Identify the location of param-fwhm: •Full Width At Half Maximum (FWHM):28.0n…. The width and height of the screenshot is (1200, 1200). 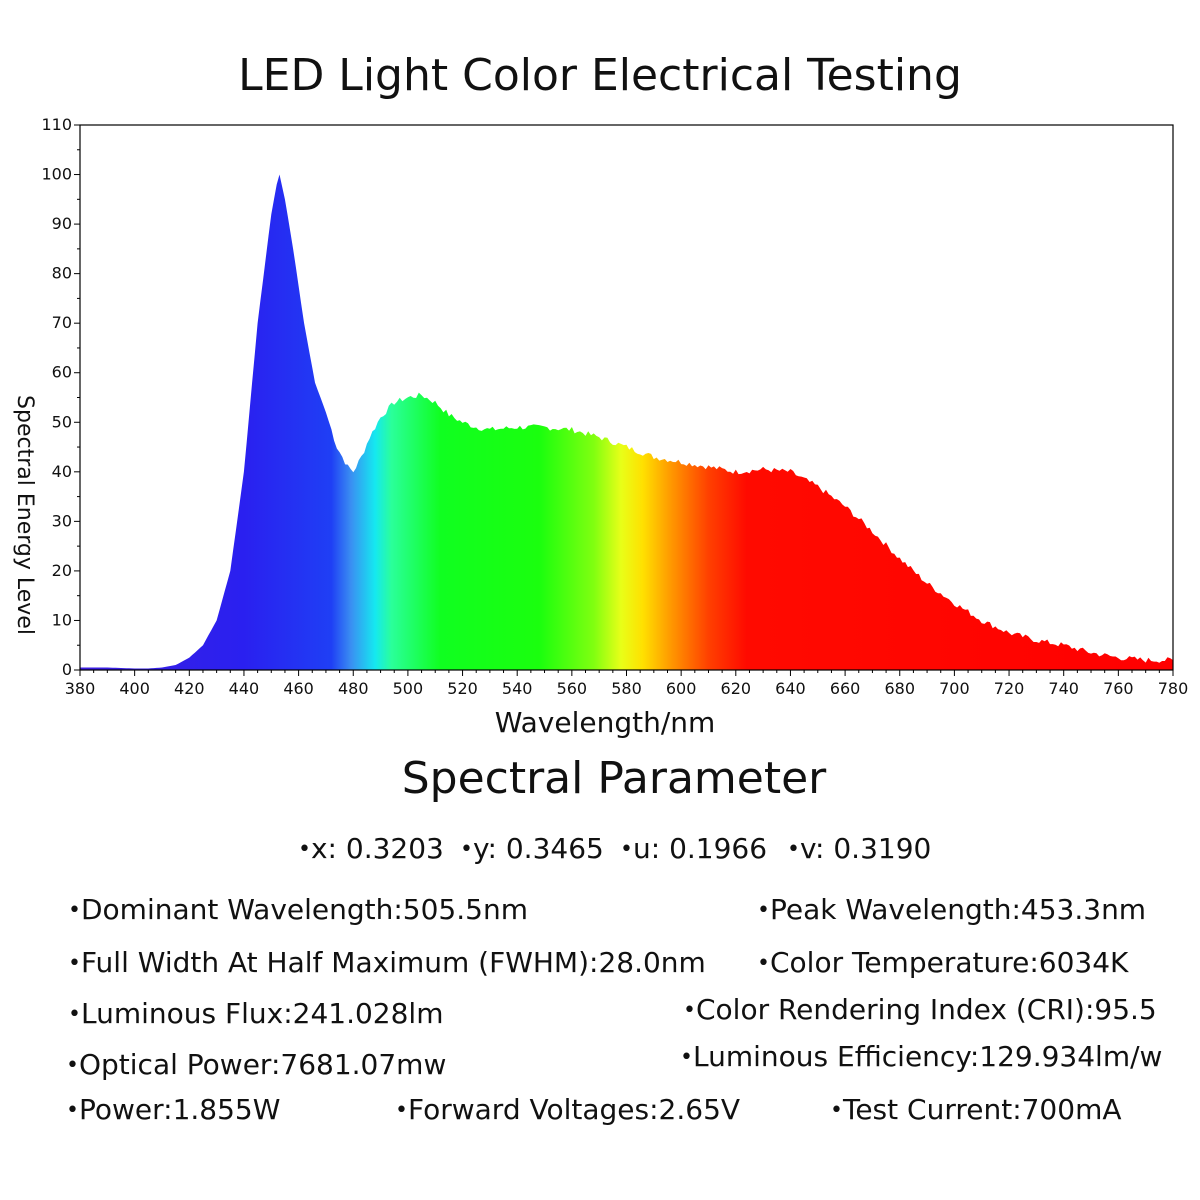
(387, 963).